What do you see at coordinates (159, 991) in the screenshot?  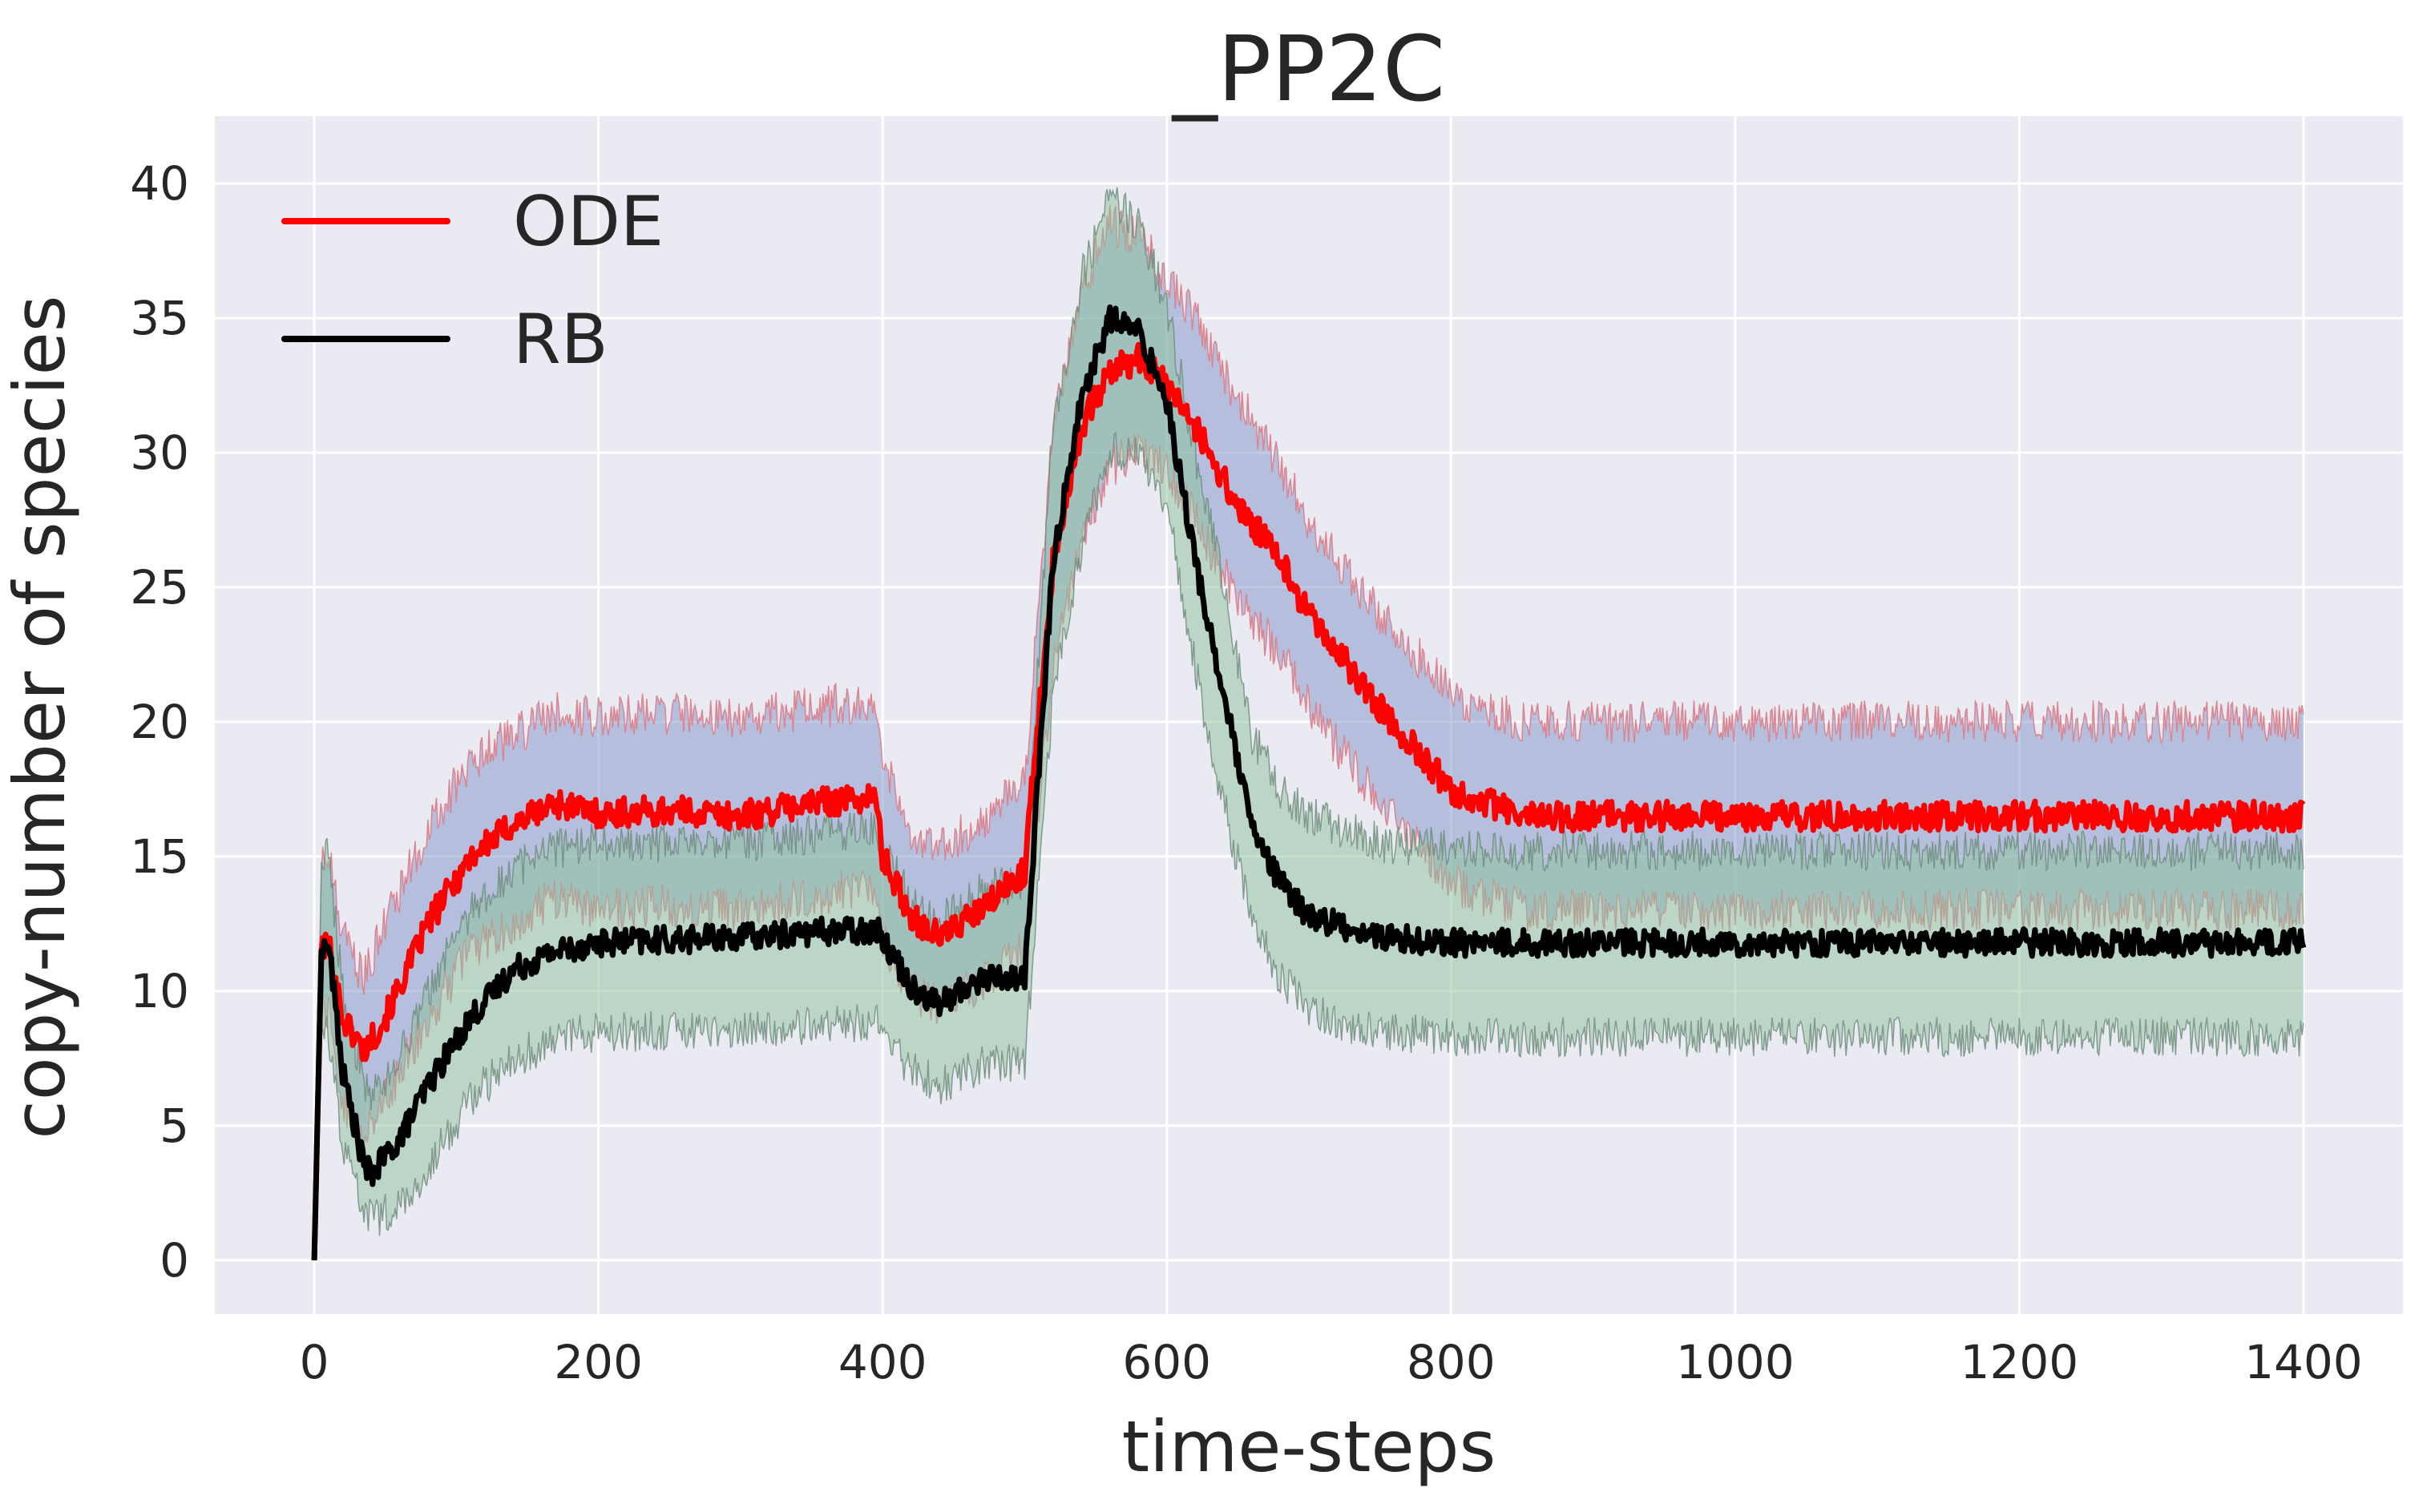 I see `y-tick-label: 10` at bounding box center [159, 991].